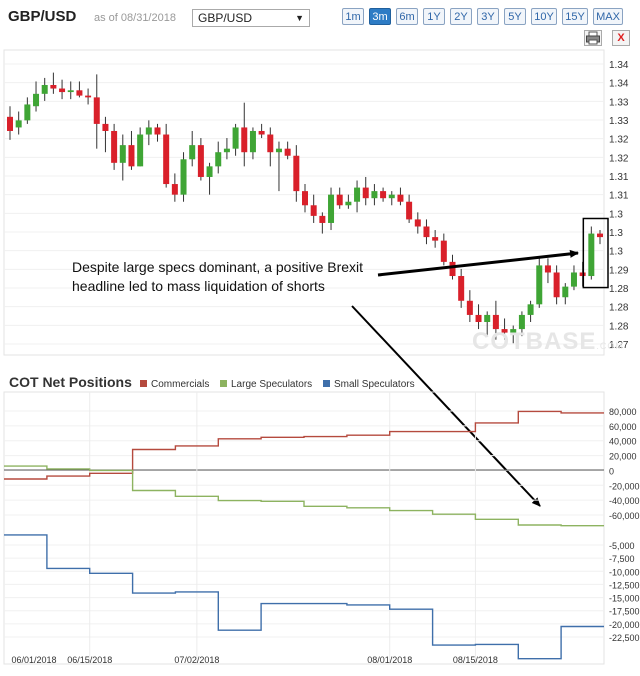  Describe the element at coordinates (624, 516) in the screenshot. I see `cot-tick-label: -60,000` at that location.